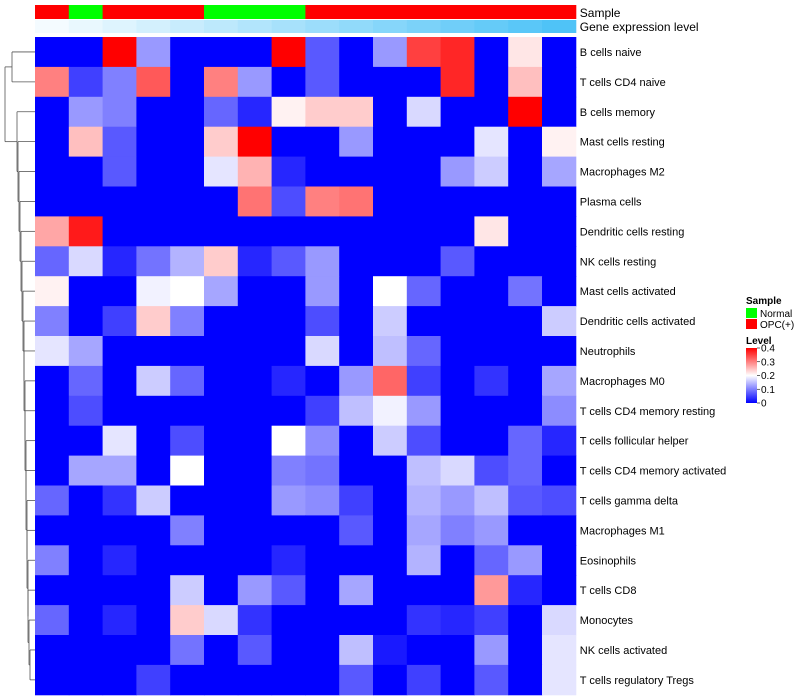 This screenshot has width=800, height=700. Describe the element at coordinates (618, 113) in the screenshot. I see `row-label: B cells memory` at that location.